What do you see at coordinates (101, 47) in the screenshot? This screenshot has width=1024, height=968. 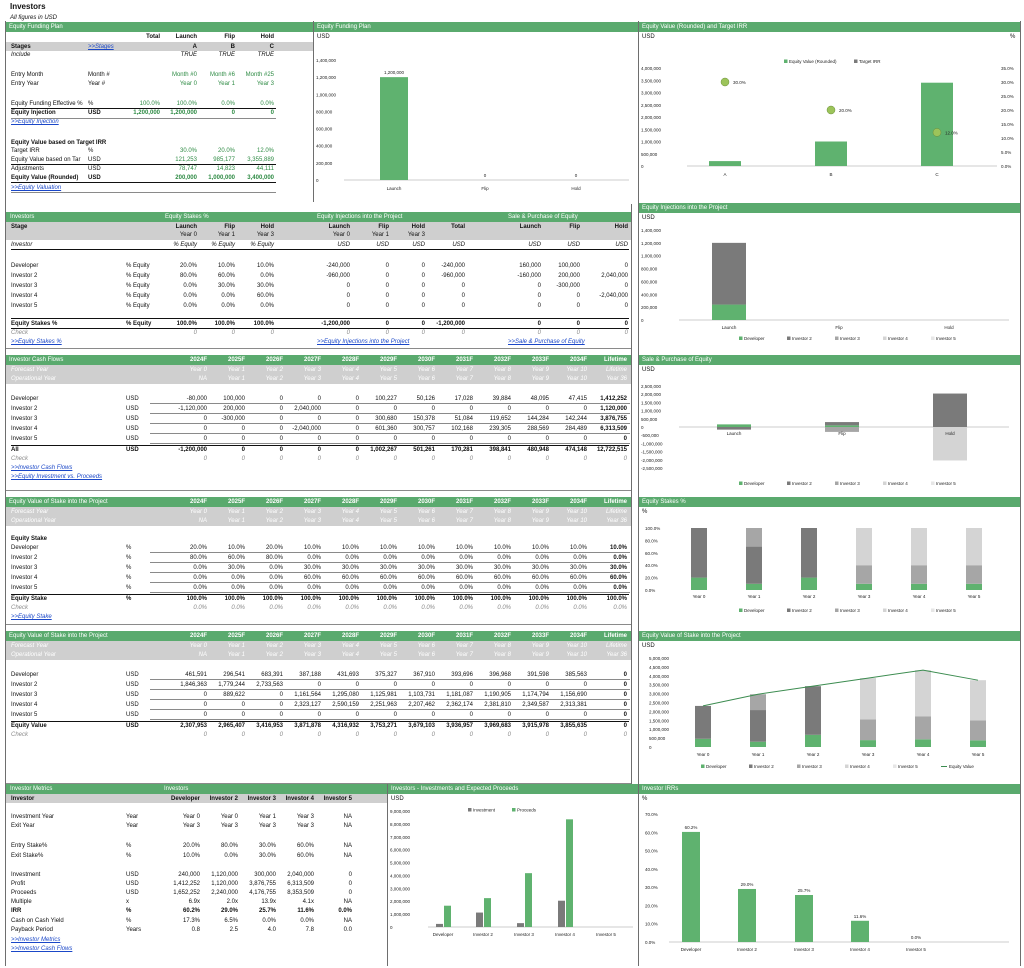 I see `stages-link: >>Stages` at bounding box center [101, 47].